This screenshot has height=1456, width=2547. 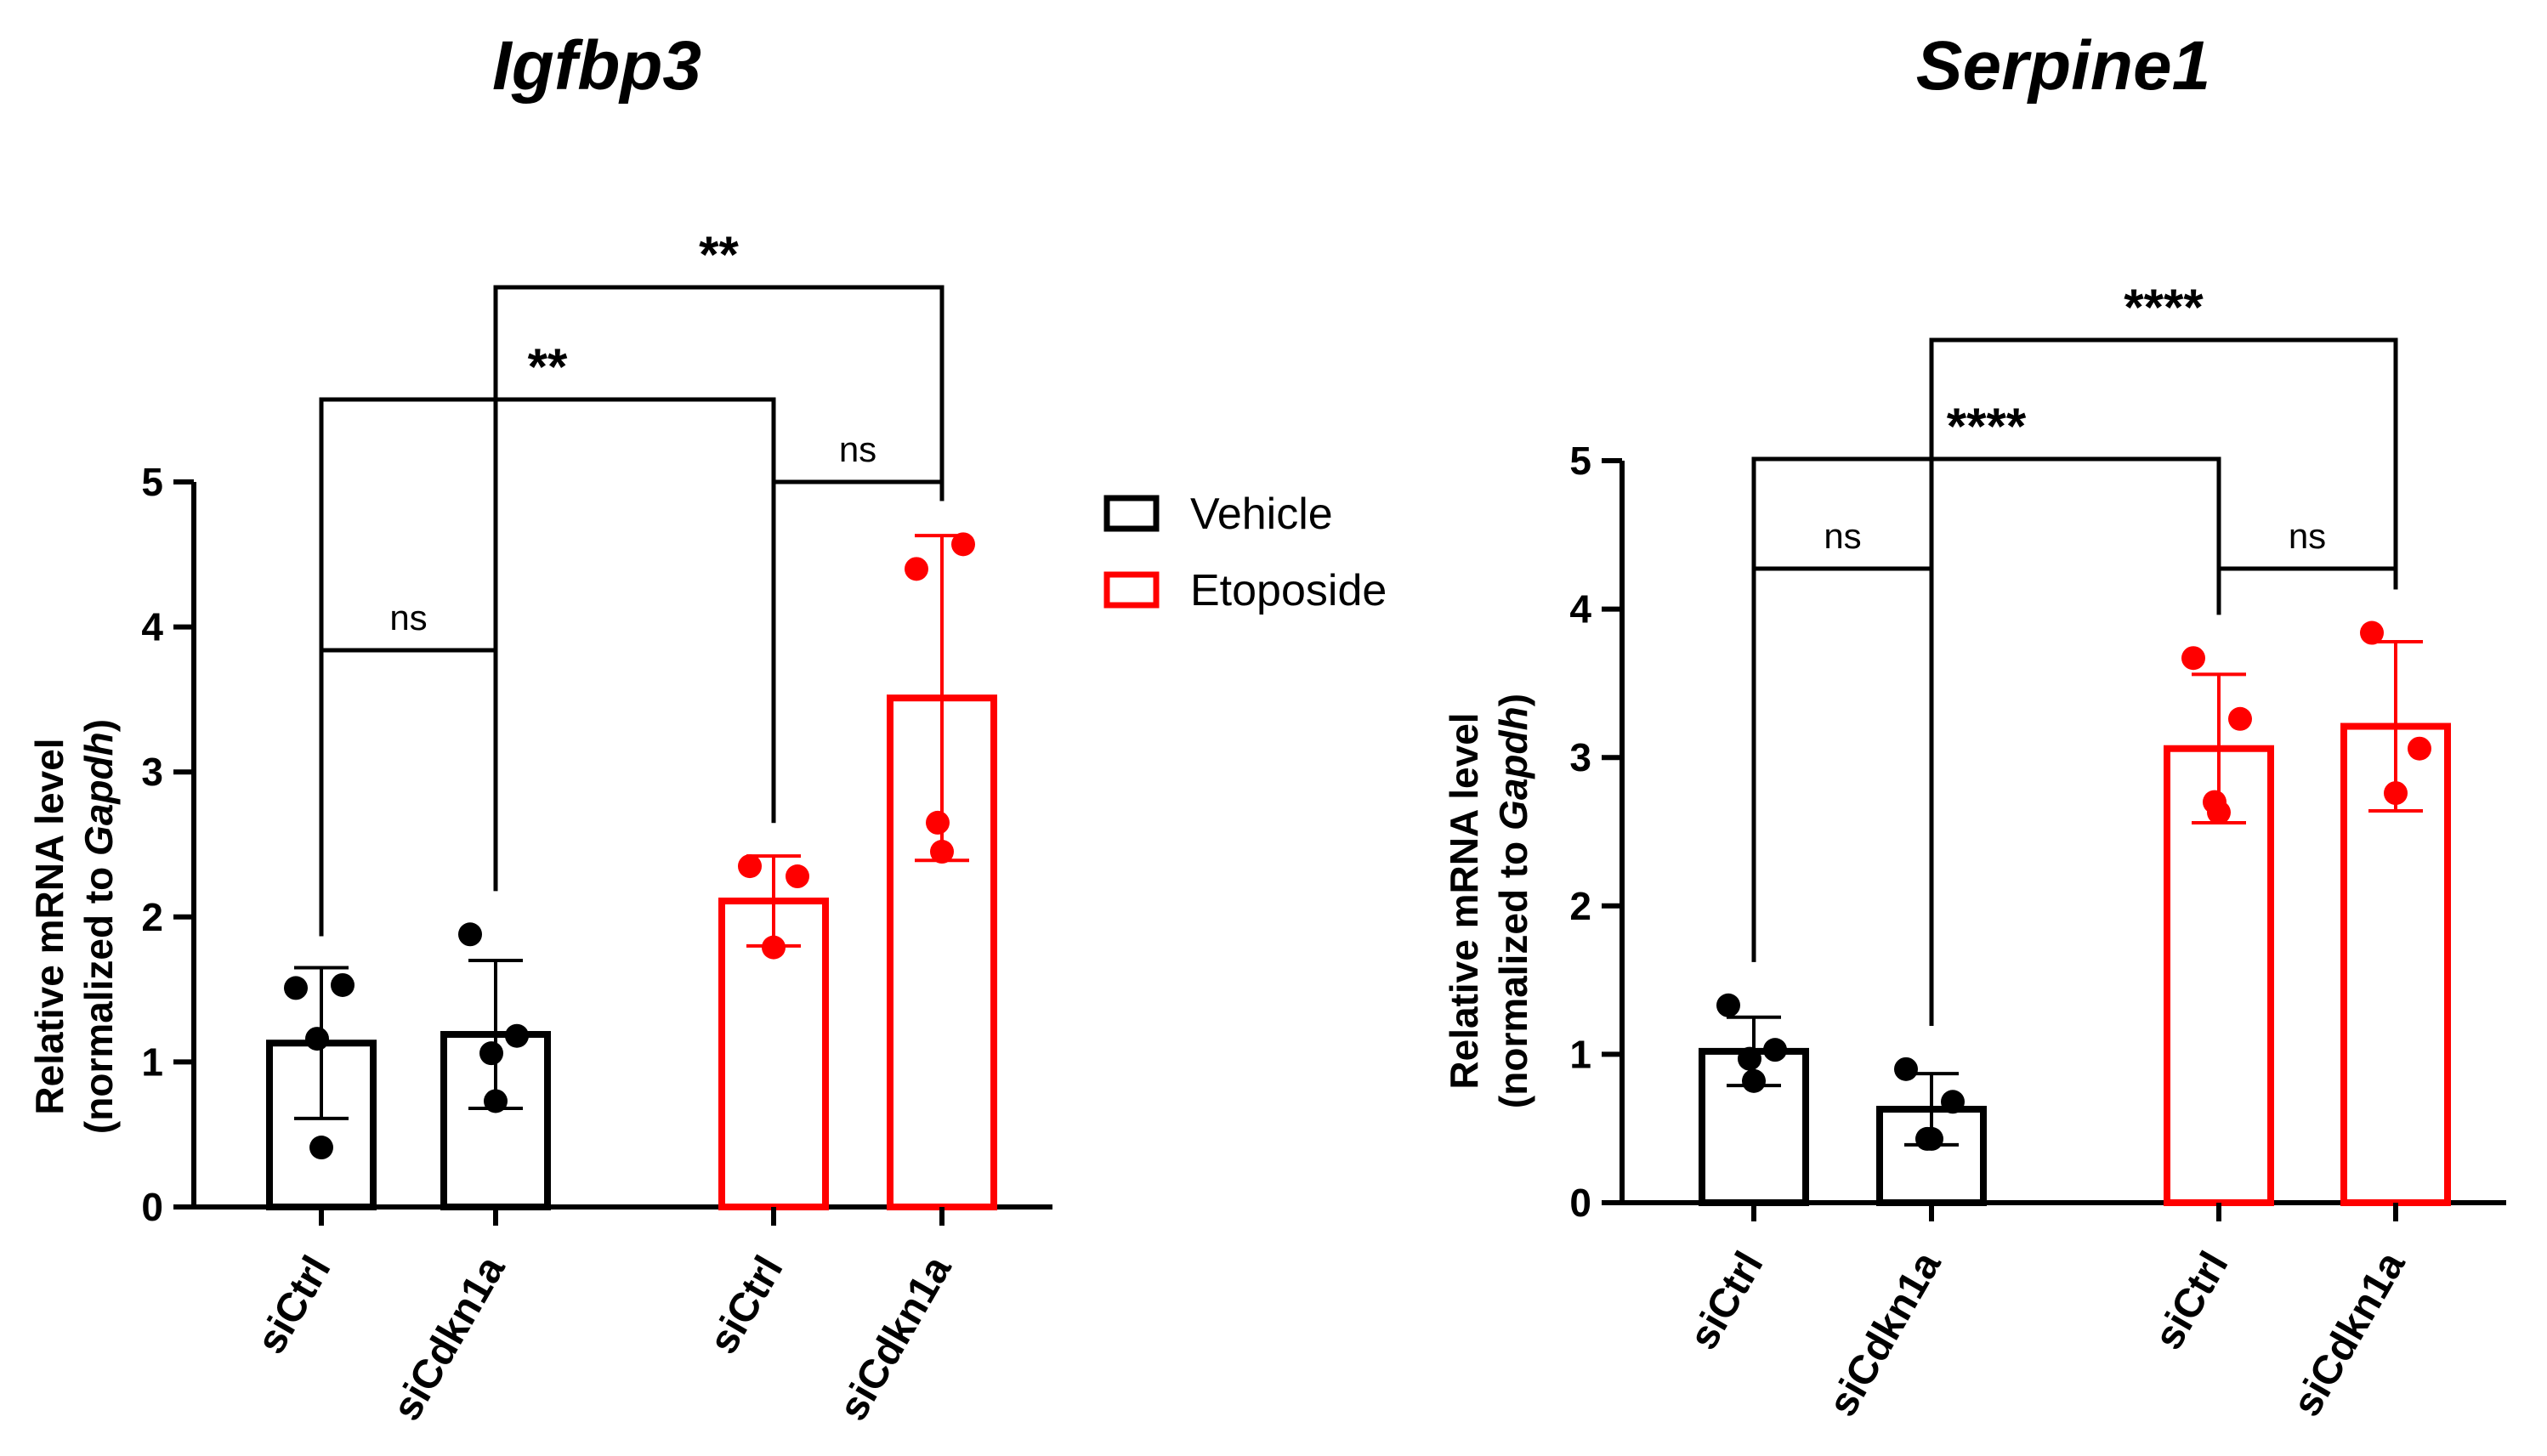 What do you see at coordinates (1513, 901) in the screenshot?
I see `y-axis-label-serpine1-line2: (normalized to Gapdh)` at bounding box center [1513, 901].